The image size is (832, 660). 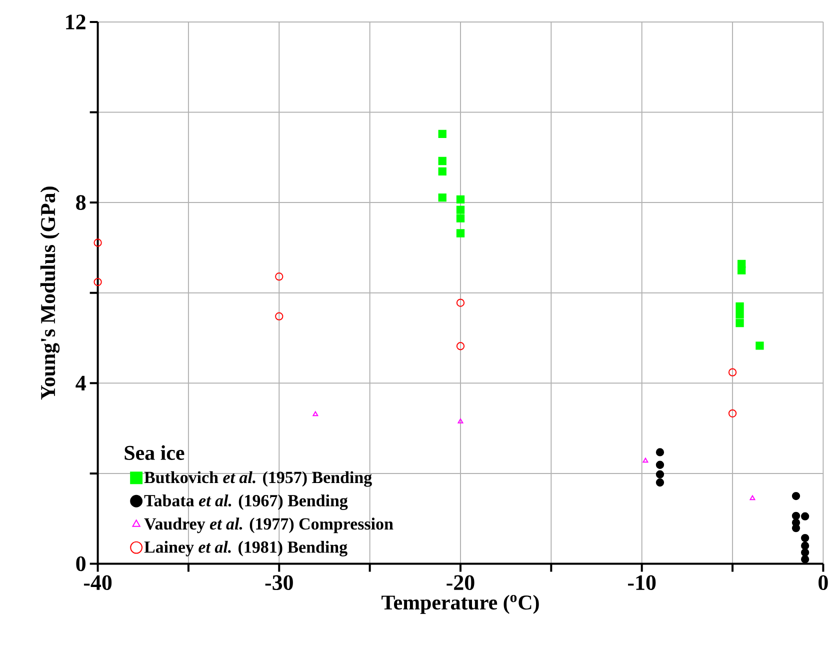 What do you see at coordinates (76, 22) in the screenshot?
I see `y-tick-label: 12` at bounding box center [76, 22].